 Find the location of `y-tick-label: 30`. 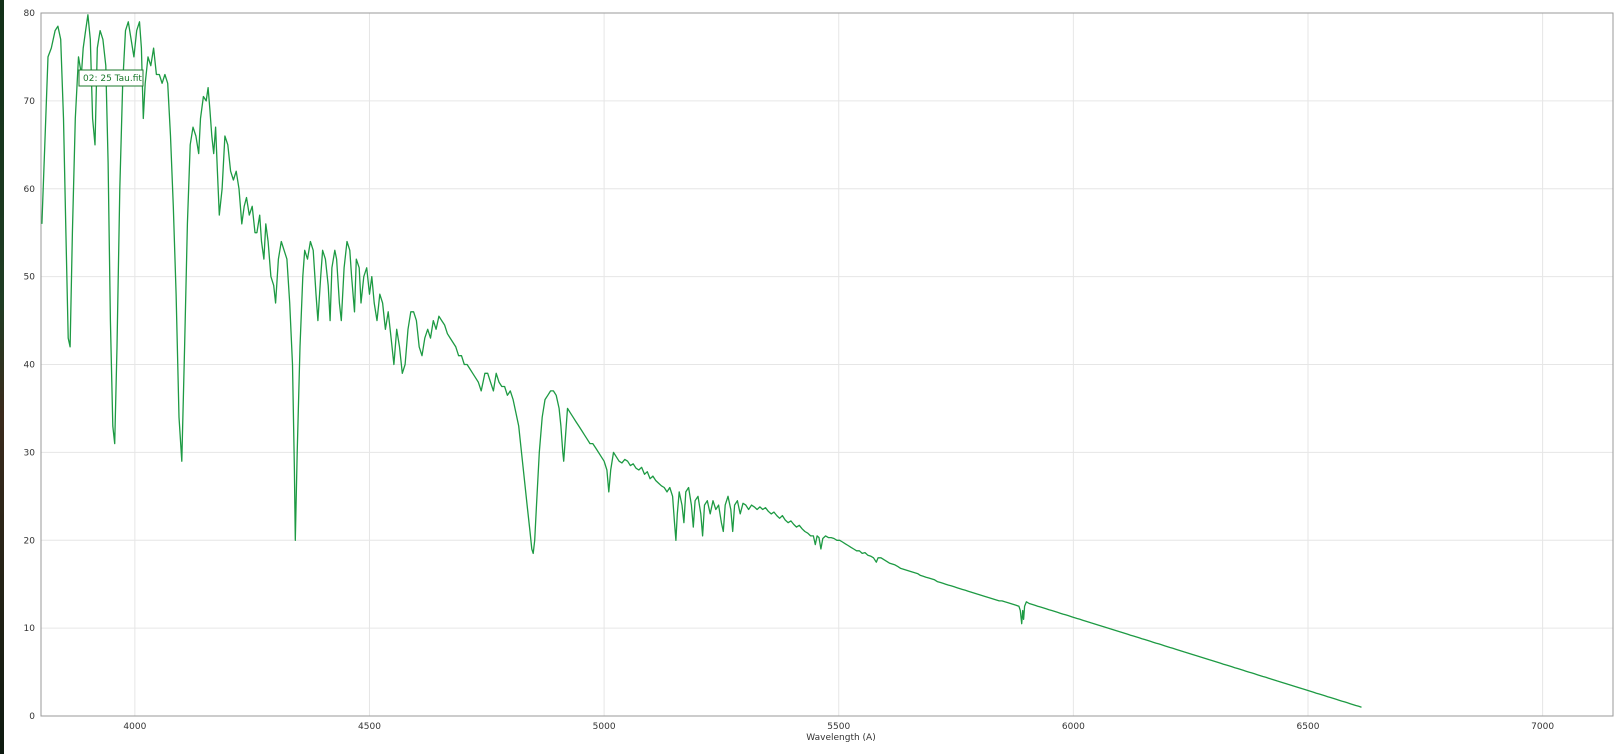

y-tick-label: 30 is located at coordinates (30, 453).